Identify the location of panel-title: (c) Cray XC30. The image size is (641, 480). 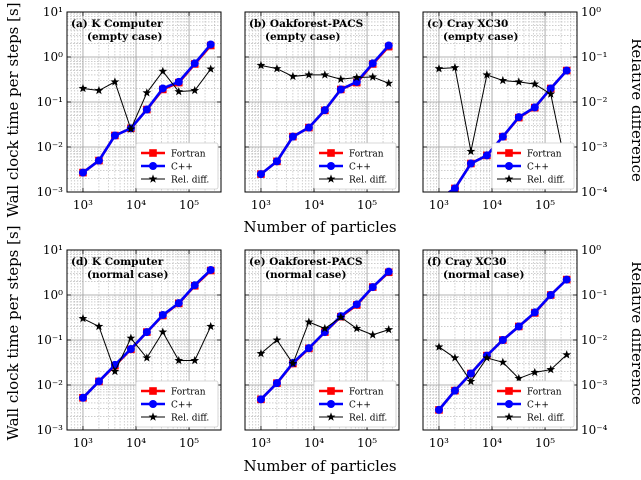
(467, 24).